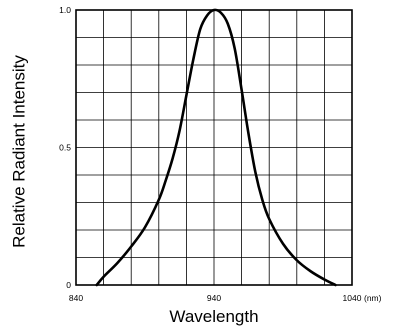  What do you see at coordinates (373, 298) in the screenshot?
I see `x-unit-label: (nm)` at bounding box center [373, 298].